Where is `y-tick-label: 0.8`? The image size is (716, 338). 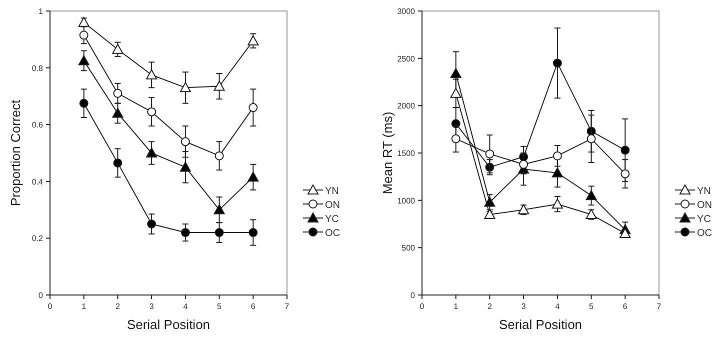 y-tick-label: 0.8 is located at coordinates (38, 68).